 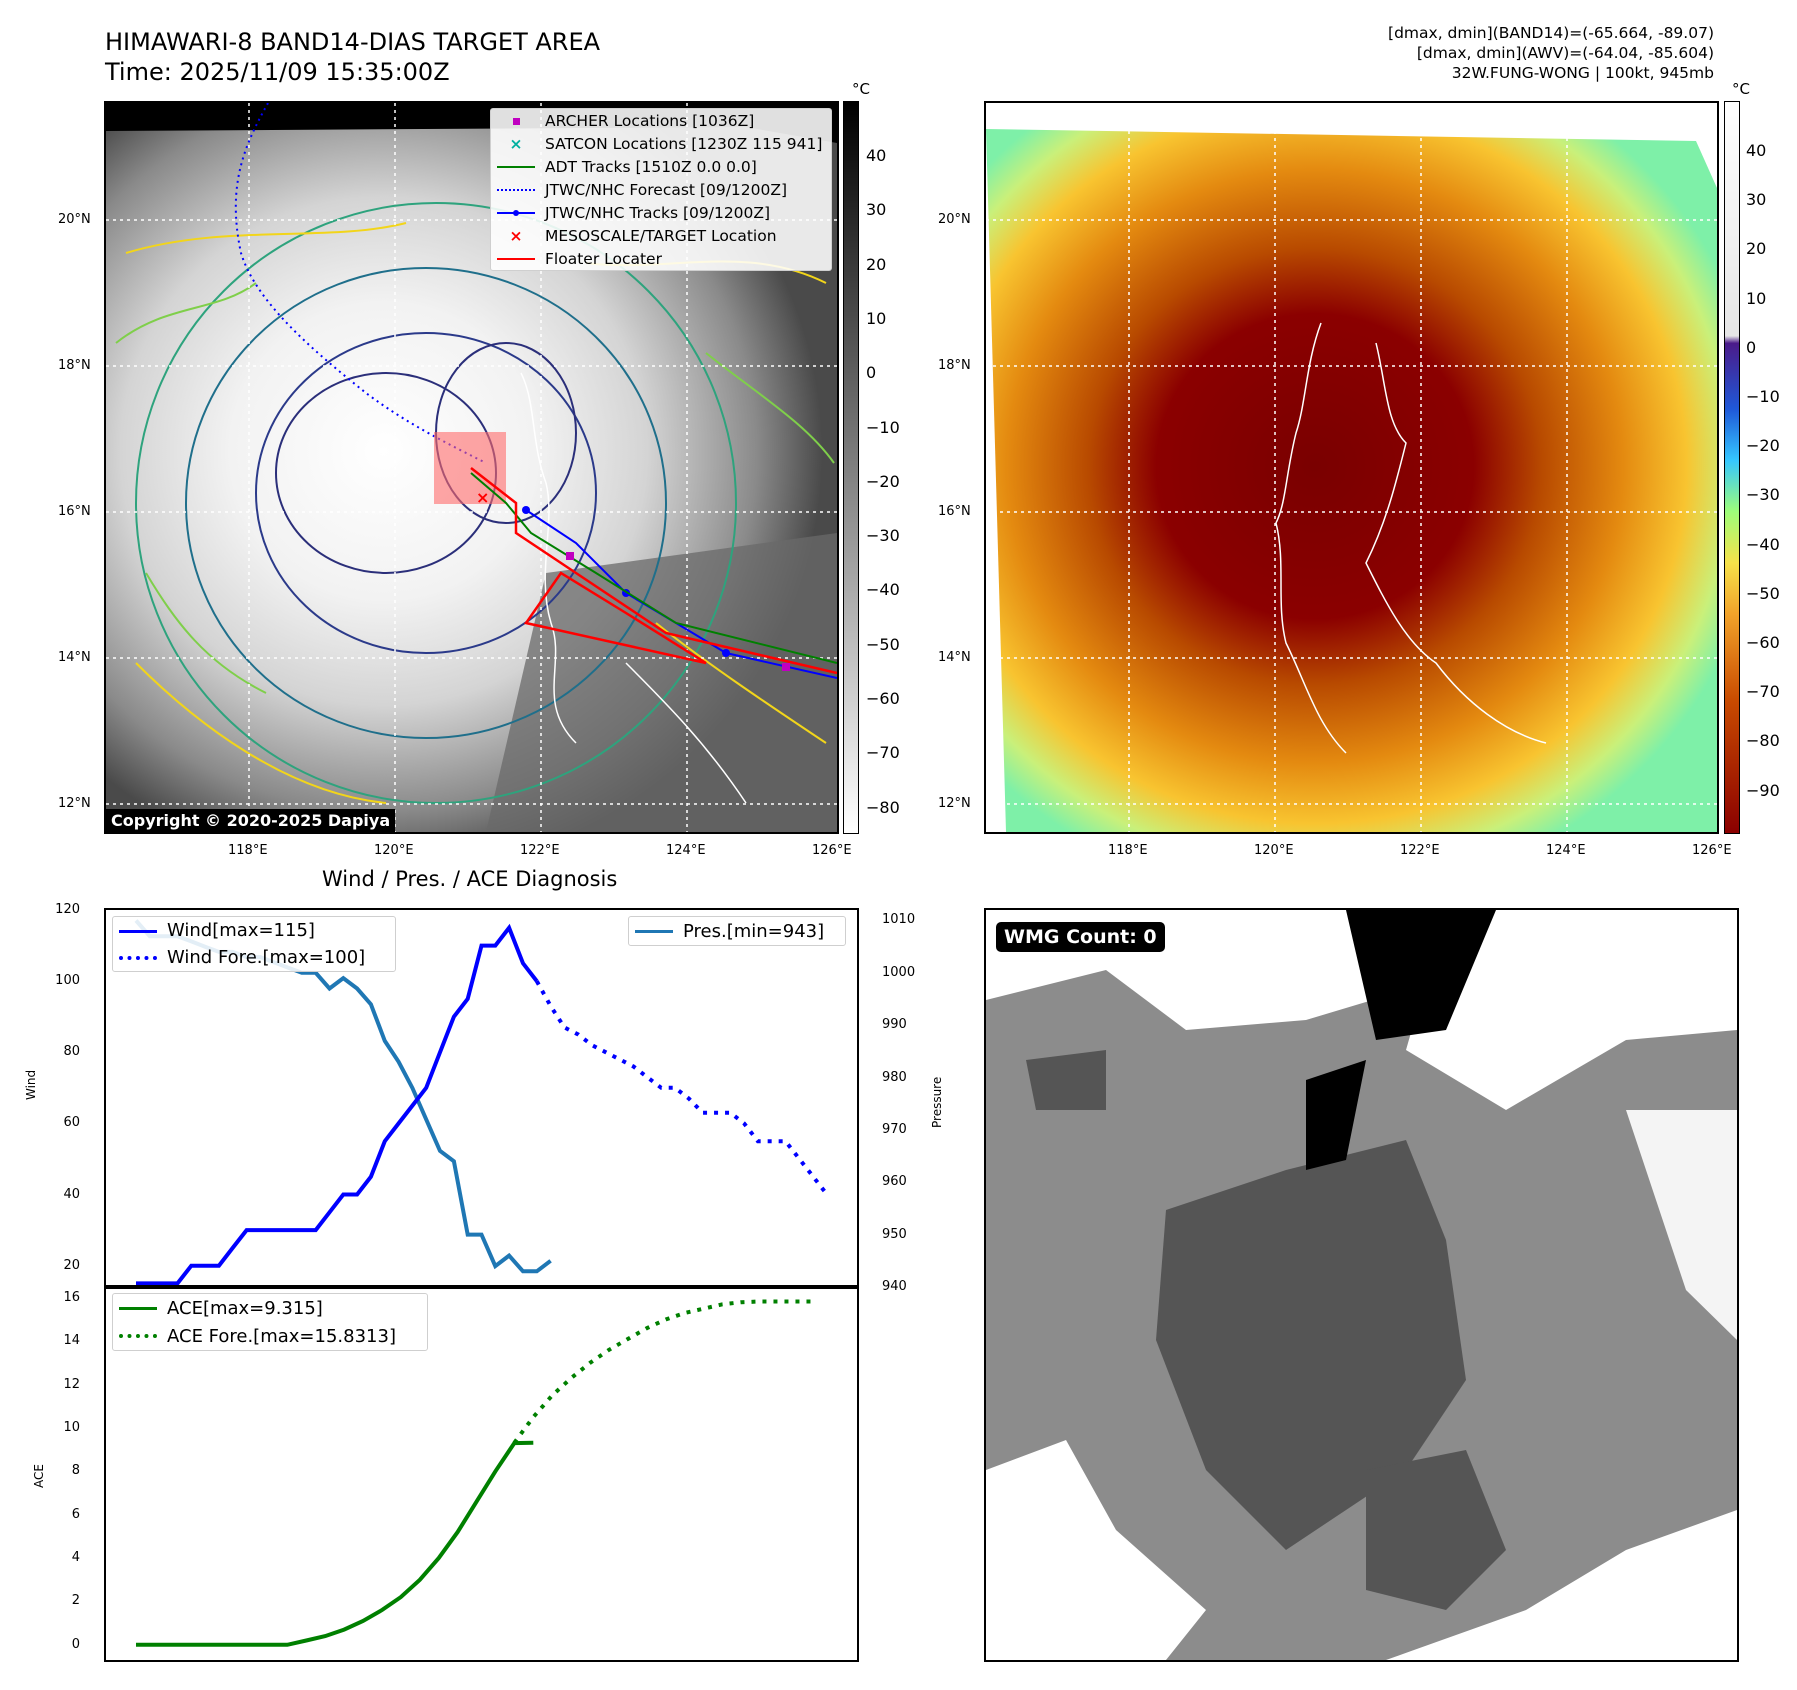 I want to click on y-tick: 100, so click(x=67, y=981).